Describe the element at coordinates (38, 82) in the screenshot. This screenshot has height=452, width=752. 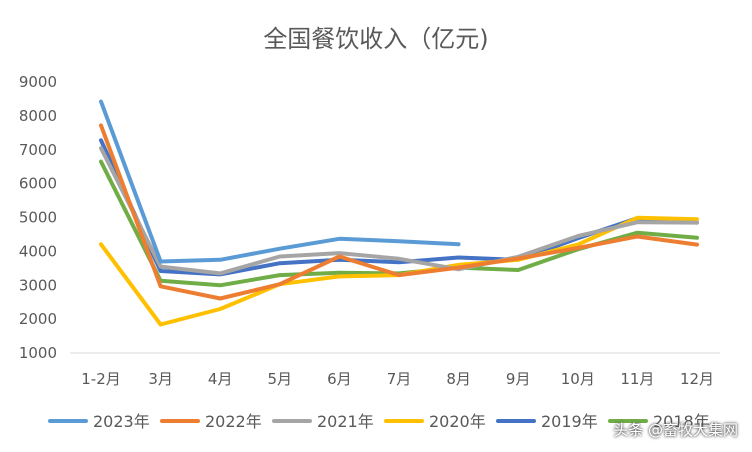
I see `y-tick-label: 9000` at that location.